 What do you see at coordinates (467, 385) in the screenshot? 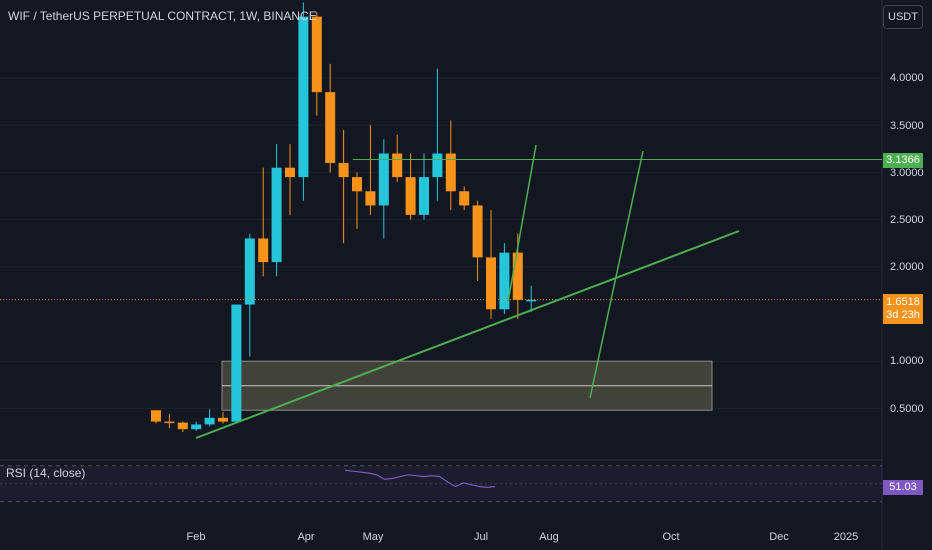
I see `support-zone-box` at bounding box center [467, 385].